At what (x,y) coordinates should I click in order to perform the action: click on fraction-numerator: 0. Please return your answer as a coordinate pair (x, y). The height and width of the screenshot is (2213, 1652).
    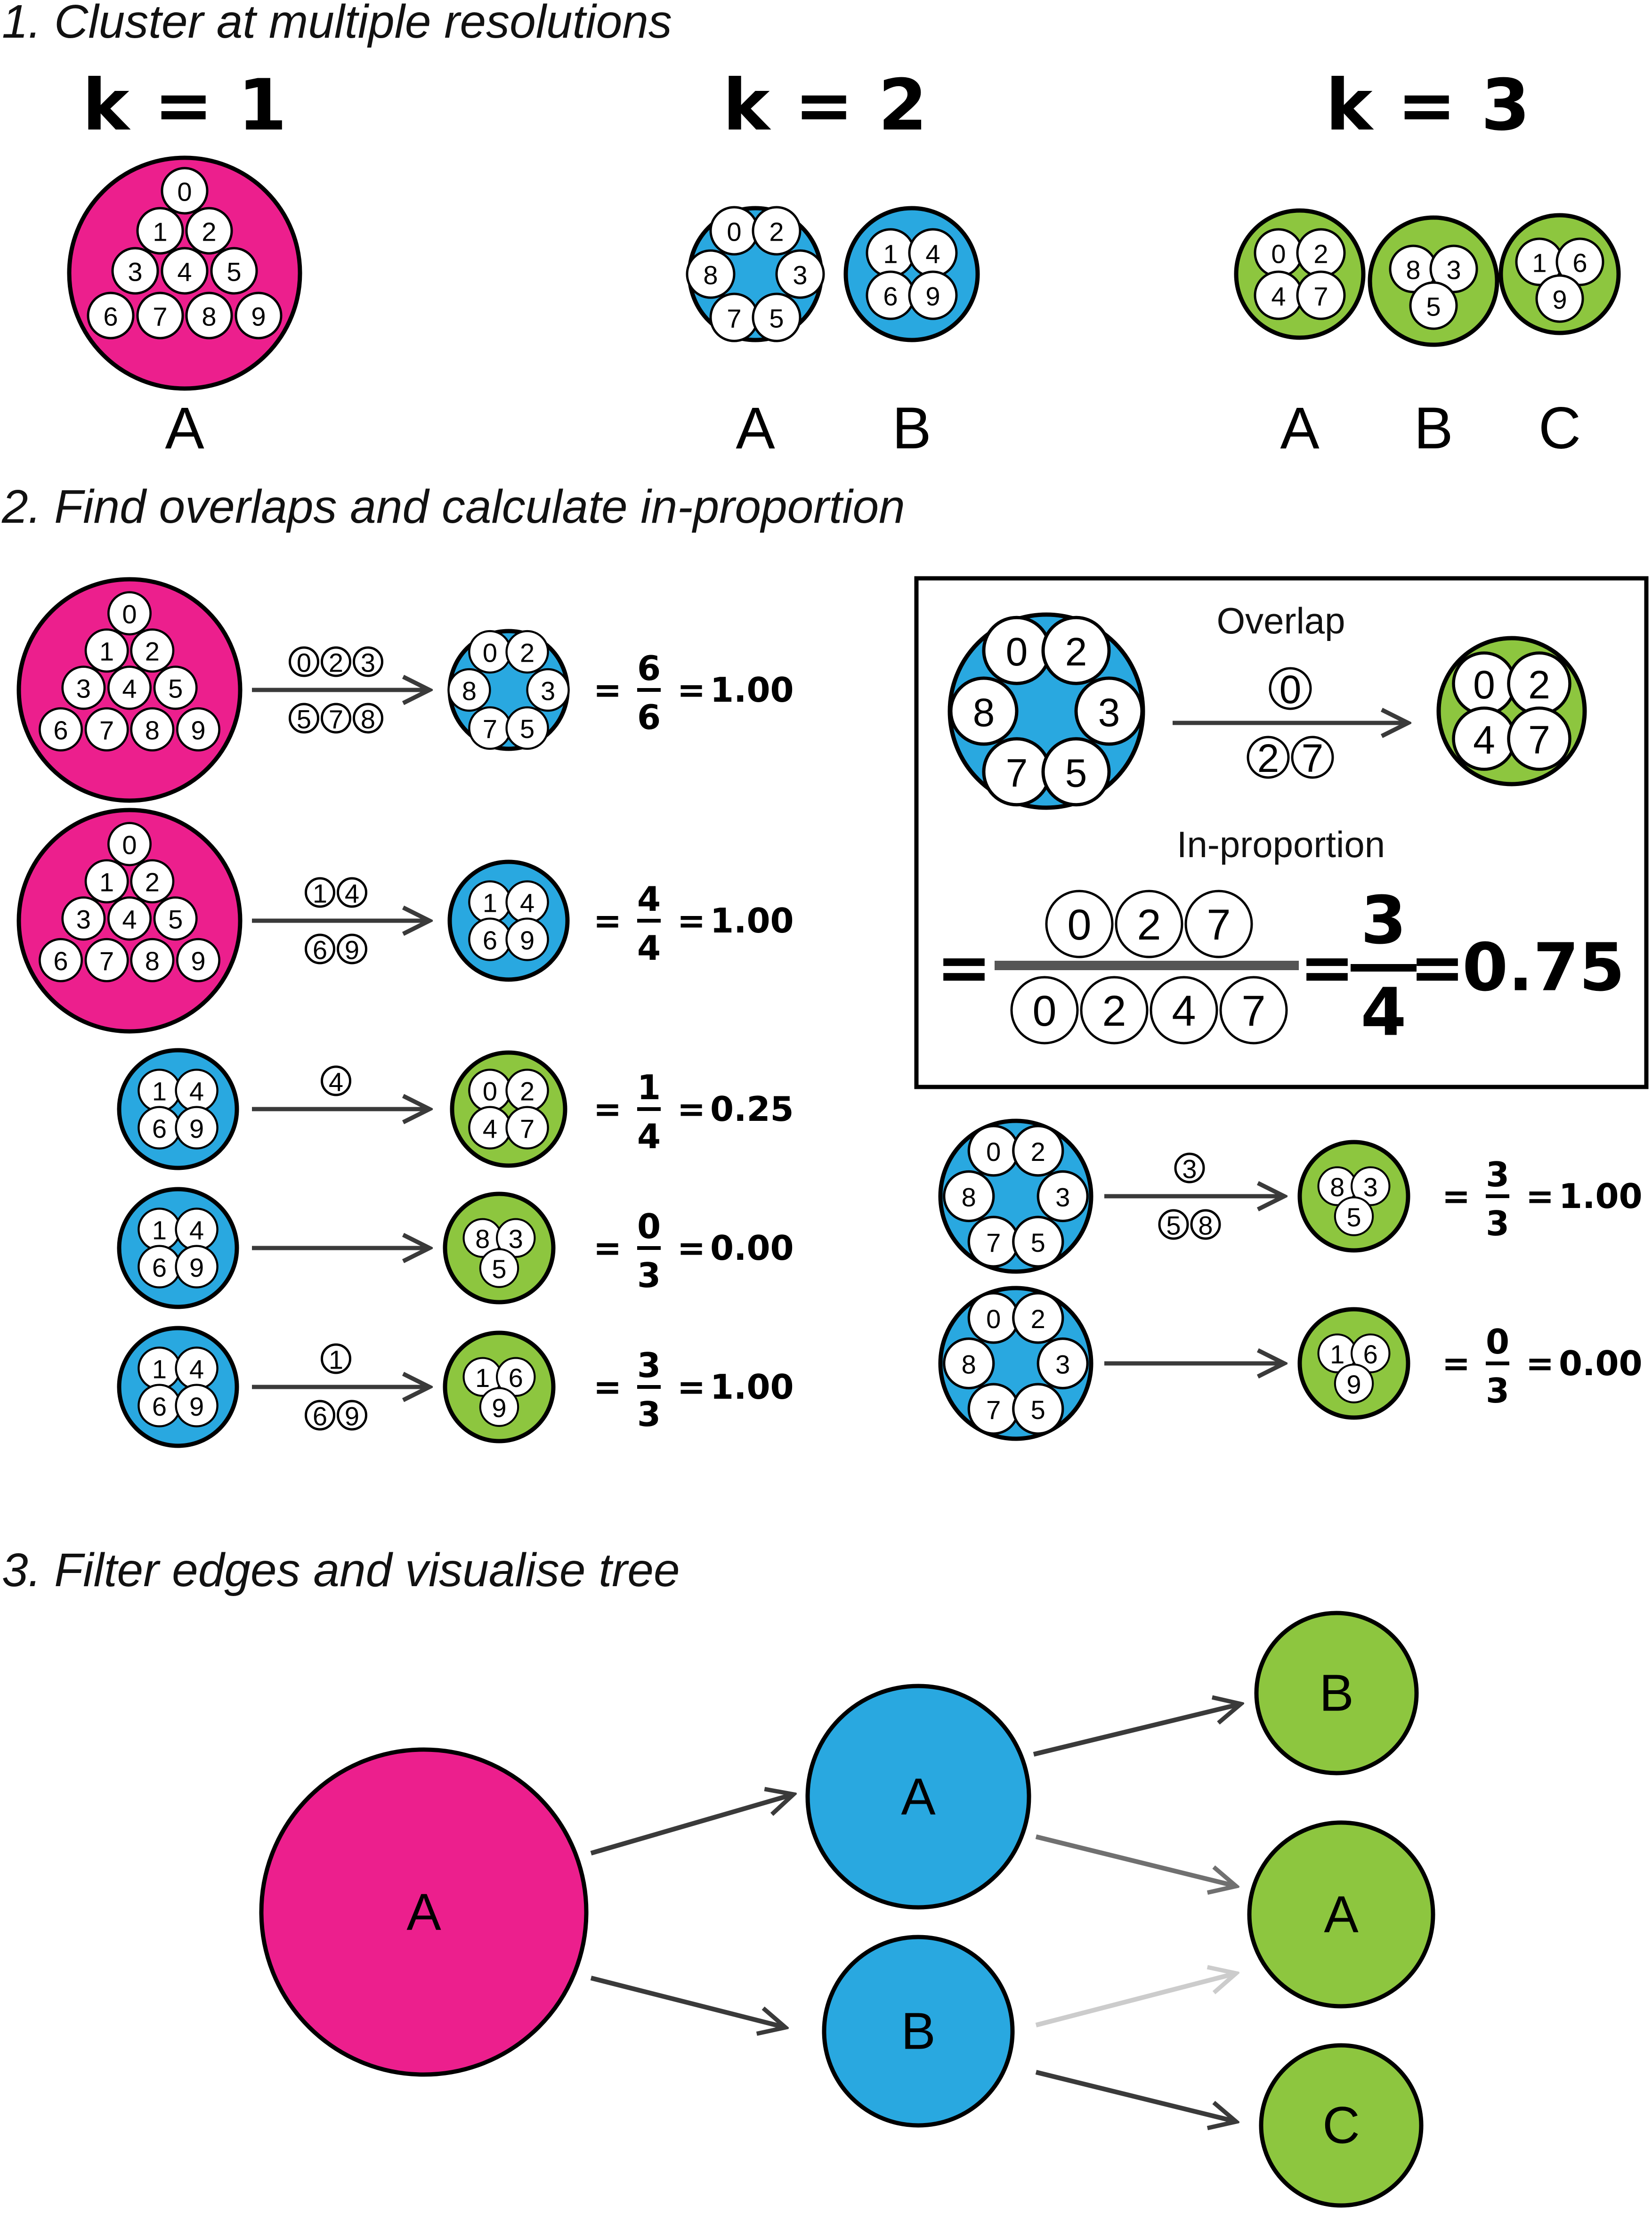
    Looking at the image, I should click on (1497, 1342).